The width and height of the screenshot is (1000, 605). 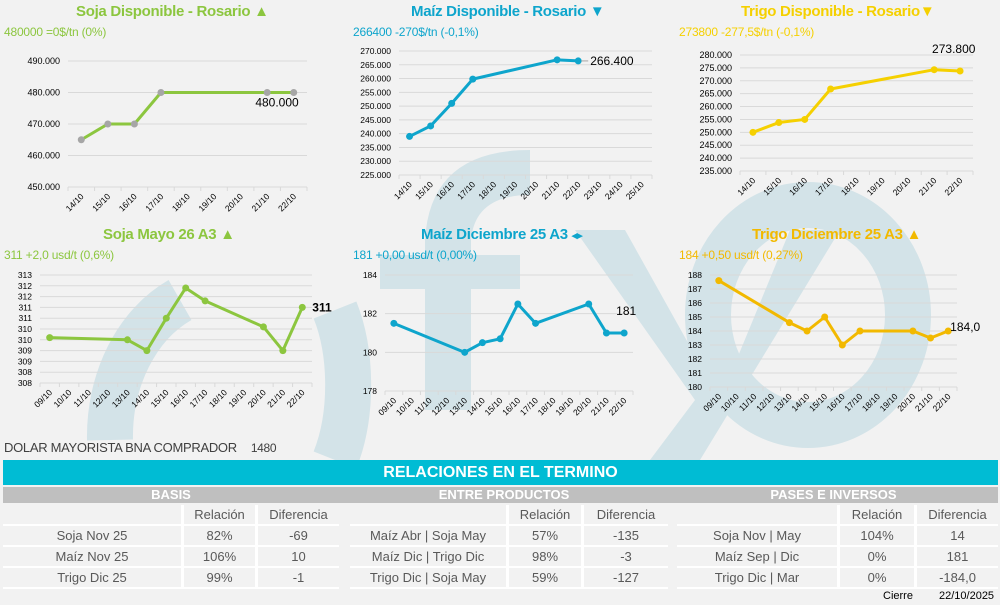 I want to click on watermark-y, so click(x=707, y=345).